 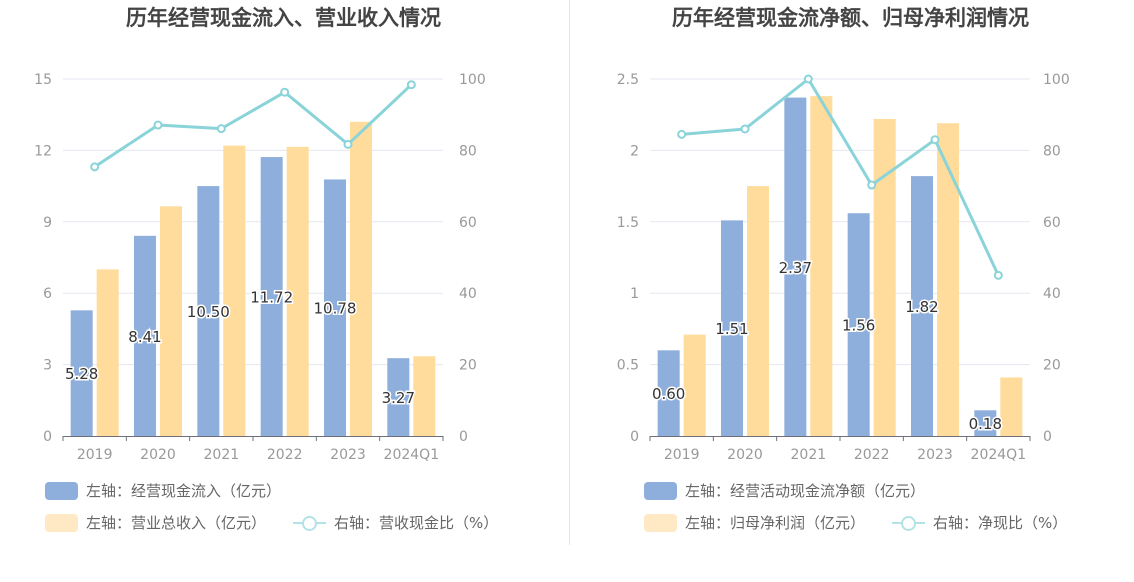 I want to click on panel-divider, so click(x=569, y=272).